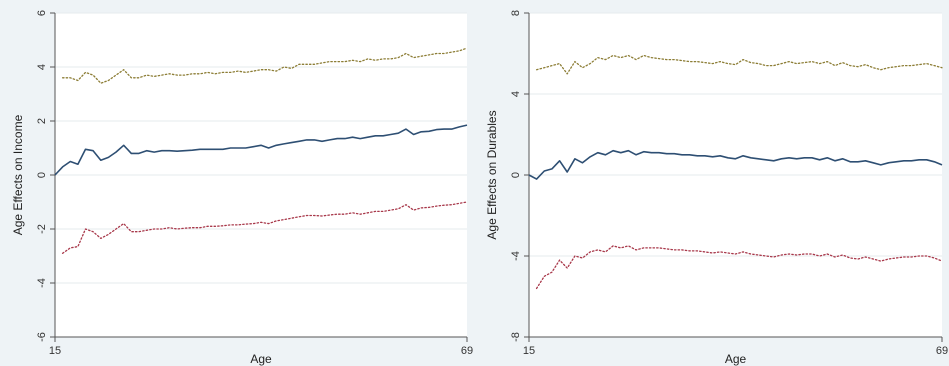 The image size is (949, 366). What do you see at coordinates (516, 13) in the screenshot?
I see `y-tick-label: 8` at bounding box center [516, 13].